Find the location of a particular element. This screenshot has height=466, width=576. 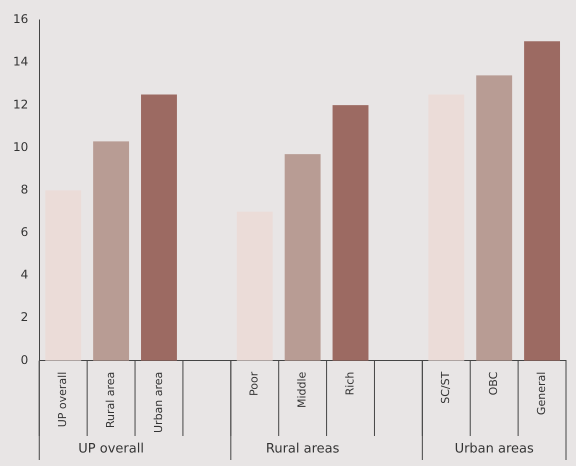

text: Urban areas is located at coordinates (494, 448).